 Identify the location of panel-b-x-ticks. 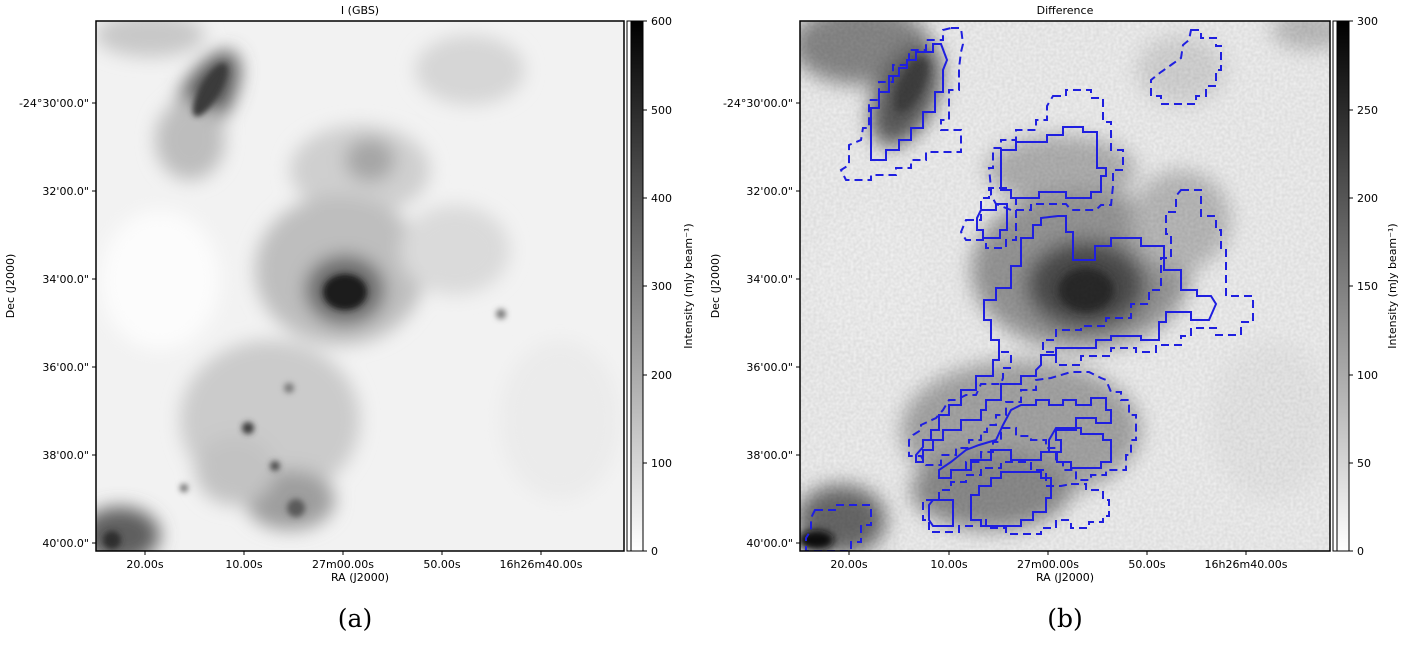
(1047, 553).